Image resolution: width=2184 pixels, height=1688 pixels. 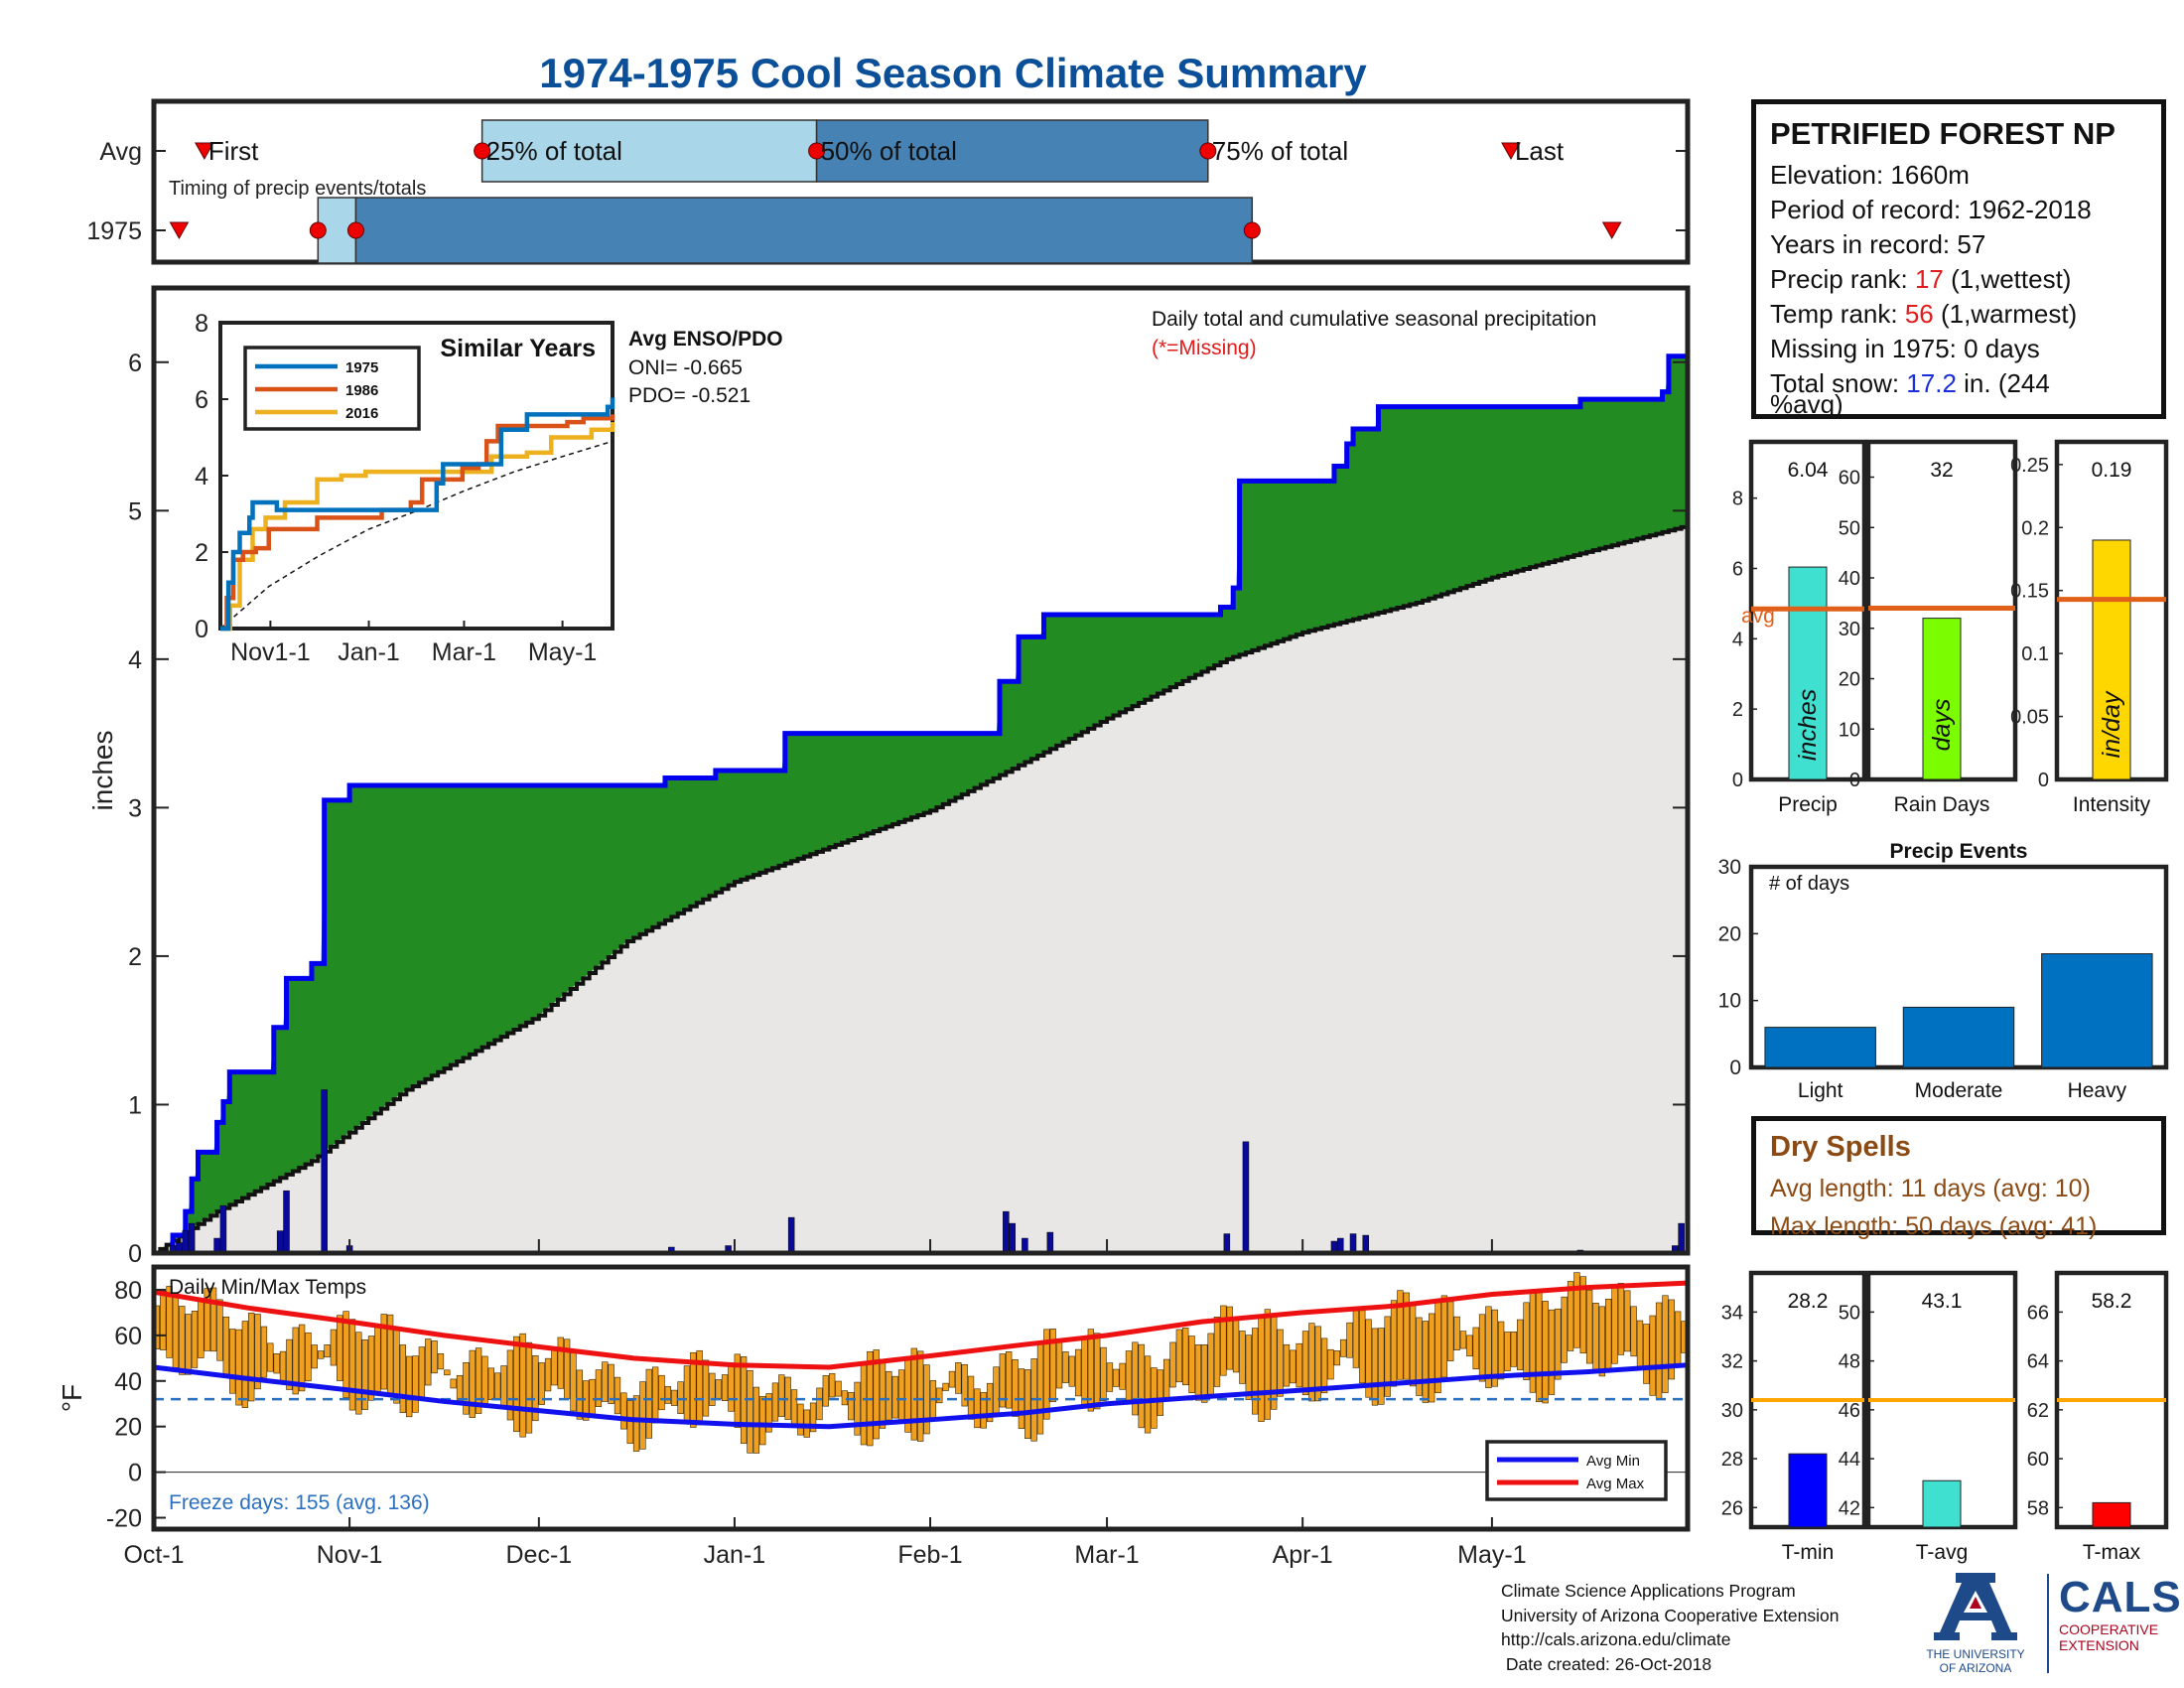 What do you see at coordinates (2005, 314) in the screenshot?
I see `temp-rank-note: (1,warmest)` at bounding box center [2005, 314].